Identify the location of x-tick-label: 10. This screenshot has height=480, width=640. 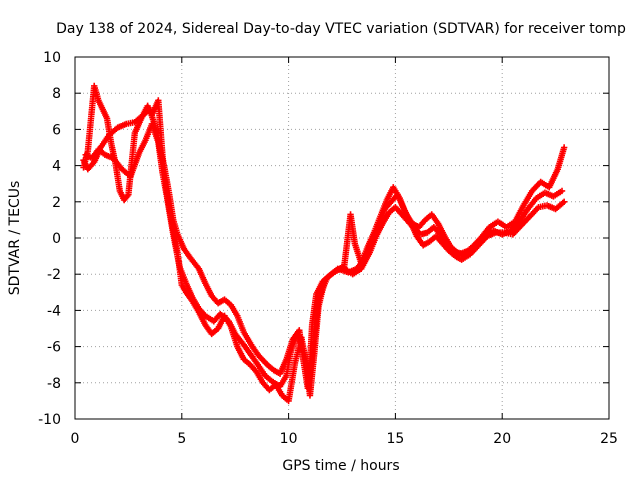
(289, 439).